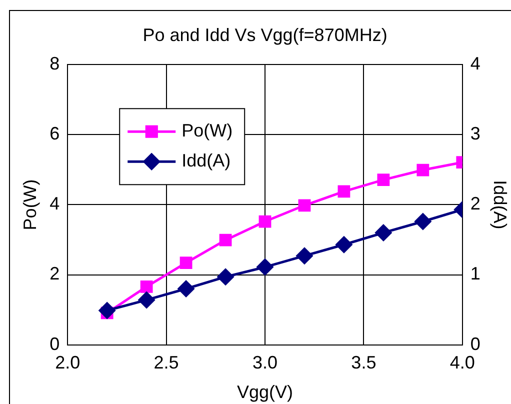 This screenshot has height=404, width=511. Describe the element at coordinates (265, 362) in the screenshot. I see `x-tick-label: 3.0` at that location.